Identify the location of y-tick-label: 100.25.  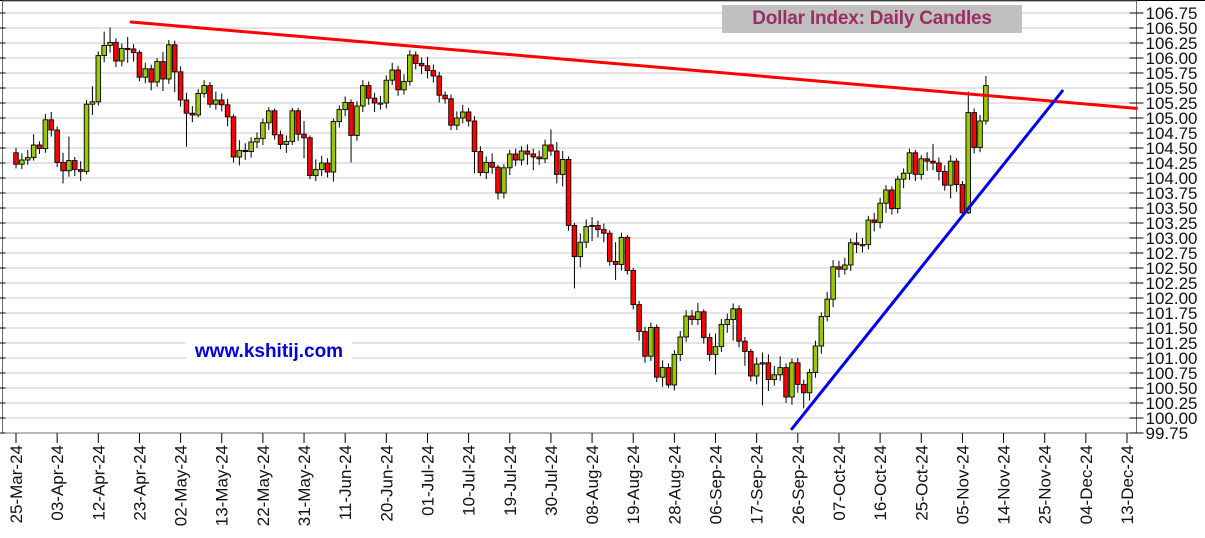
(1172, 403).